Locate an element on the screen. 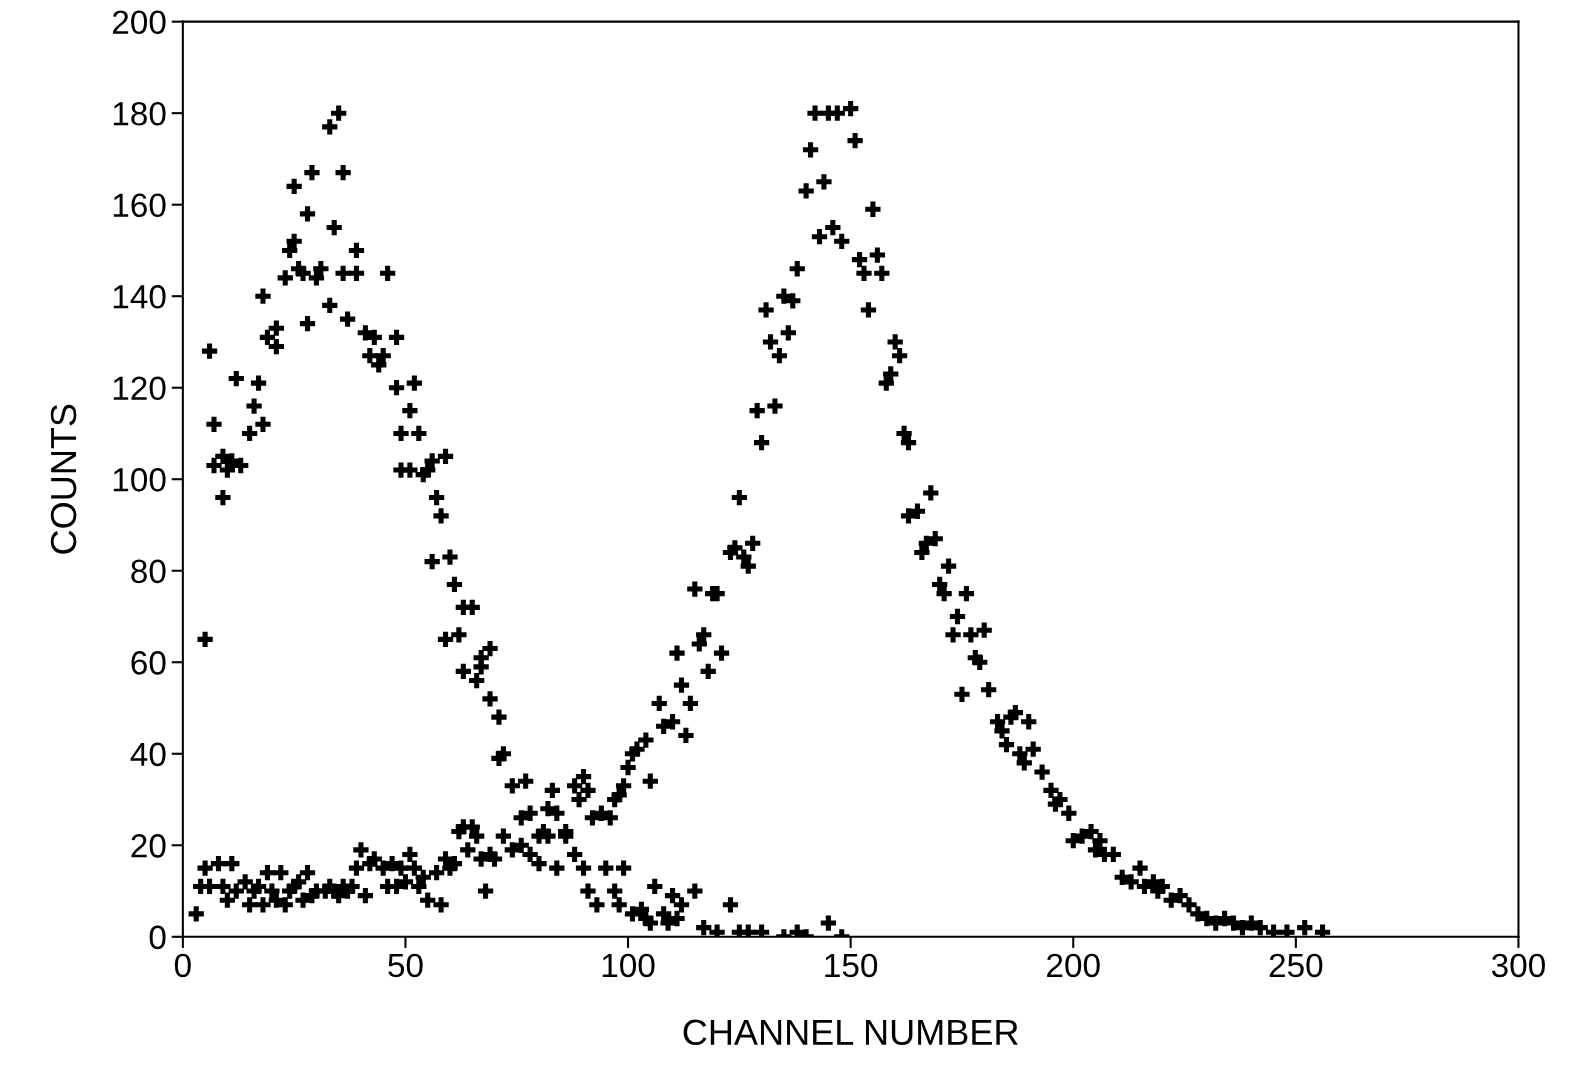 The height and width of the screenshot is (1083, 1590). y-tick-label: 80 is located at coordinates (148, 571).